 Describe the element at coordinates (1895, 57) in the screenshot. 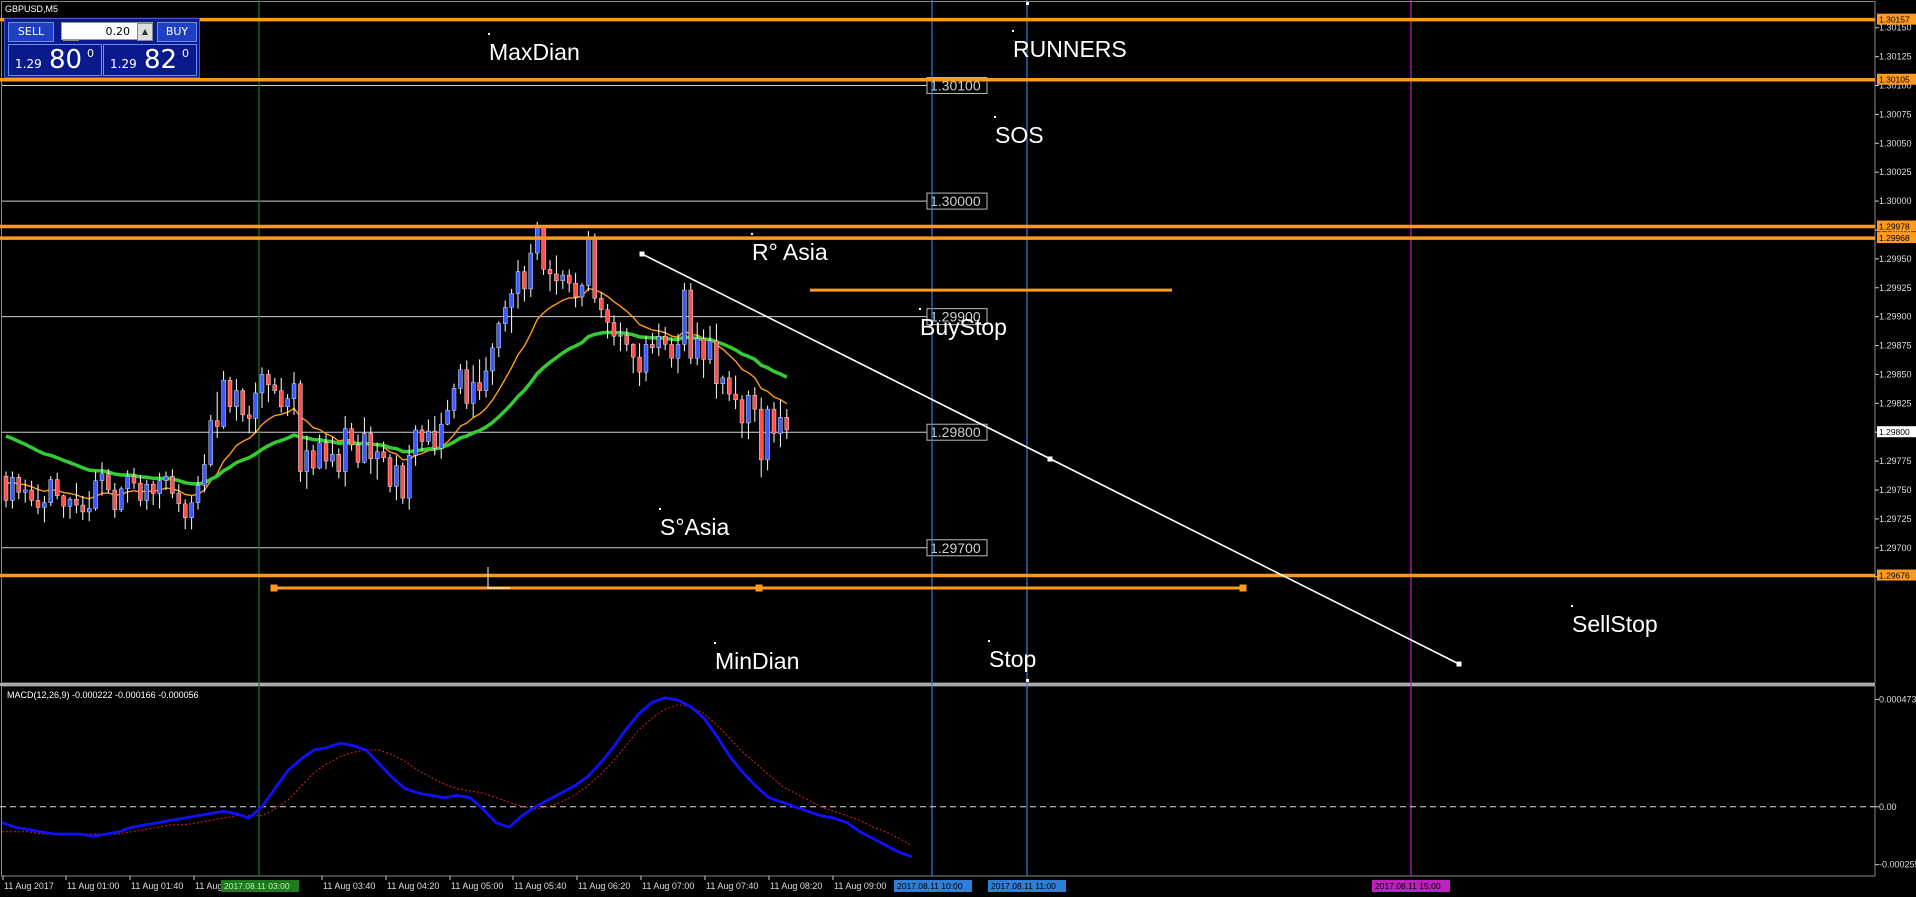

I see `price-tick-label: 1.30125` at that location.